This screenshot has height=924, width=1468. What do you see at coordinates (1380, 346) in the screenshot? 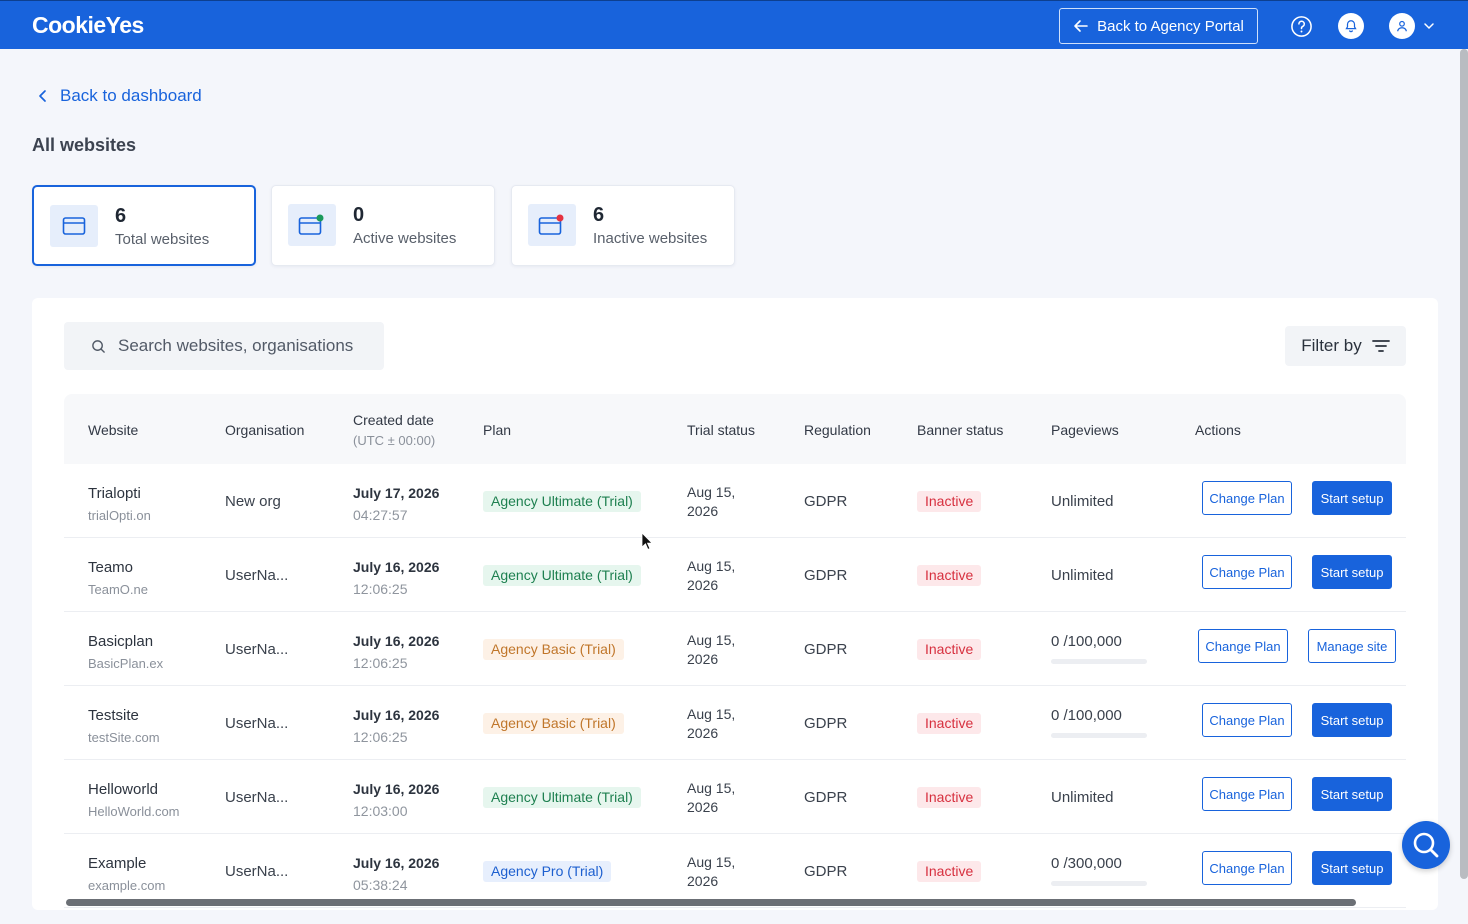
I see `filter-icon` at bounding box center [1380, 346].